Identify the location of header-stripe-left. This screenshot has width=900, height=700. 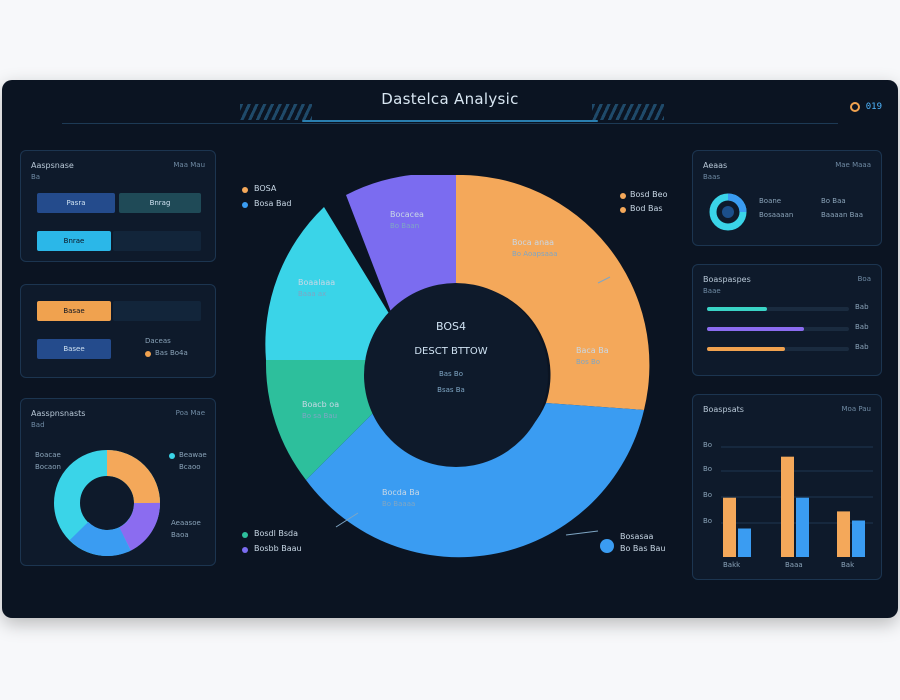
(276, 112).